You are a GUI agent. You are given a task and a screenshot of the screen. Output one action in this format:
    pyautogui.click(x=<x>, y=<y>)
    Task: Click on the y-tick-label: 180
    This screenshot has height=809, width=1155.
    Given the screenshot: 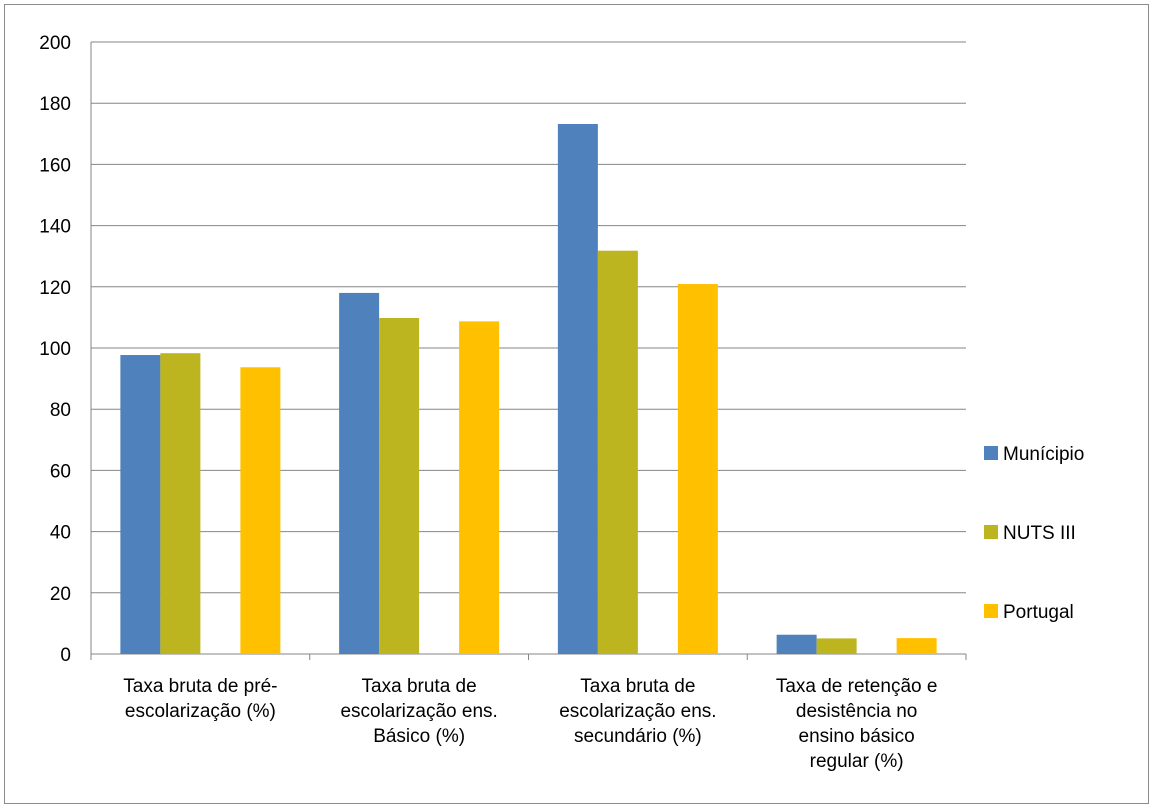 What is the action you would take?
    pyautogui.click(x=55, y=104)
    